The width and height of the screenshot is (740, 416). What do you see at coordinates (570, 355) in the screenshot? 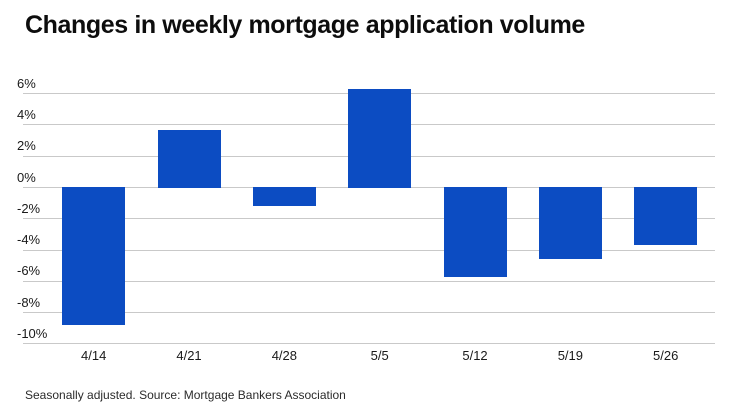
I see `x-axis-label-5/19: 5/19` at bounding box center [570, 355].